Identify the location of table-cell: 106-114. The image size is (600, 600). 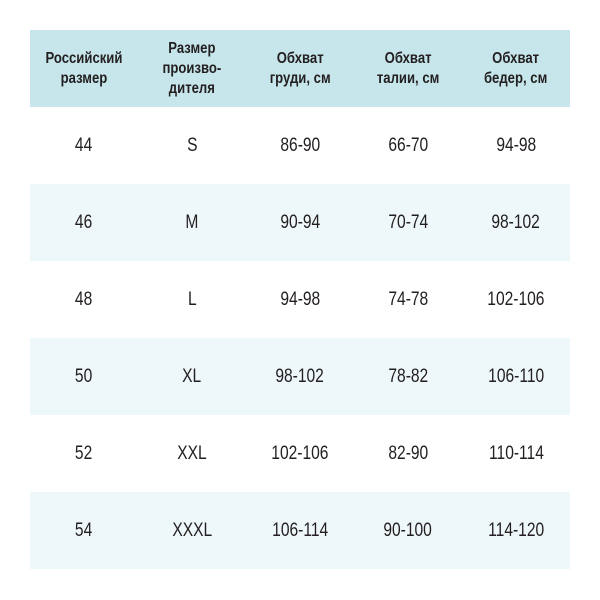
(300, 530).